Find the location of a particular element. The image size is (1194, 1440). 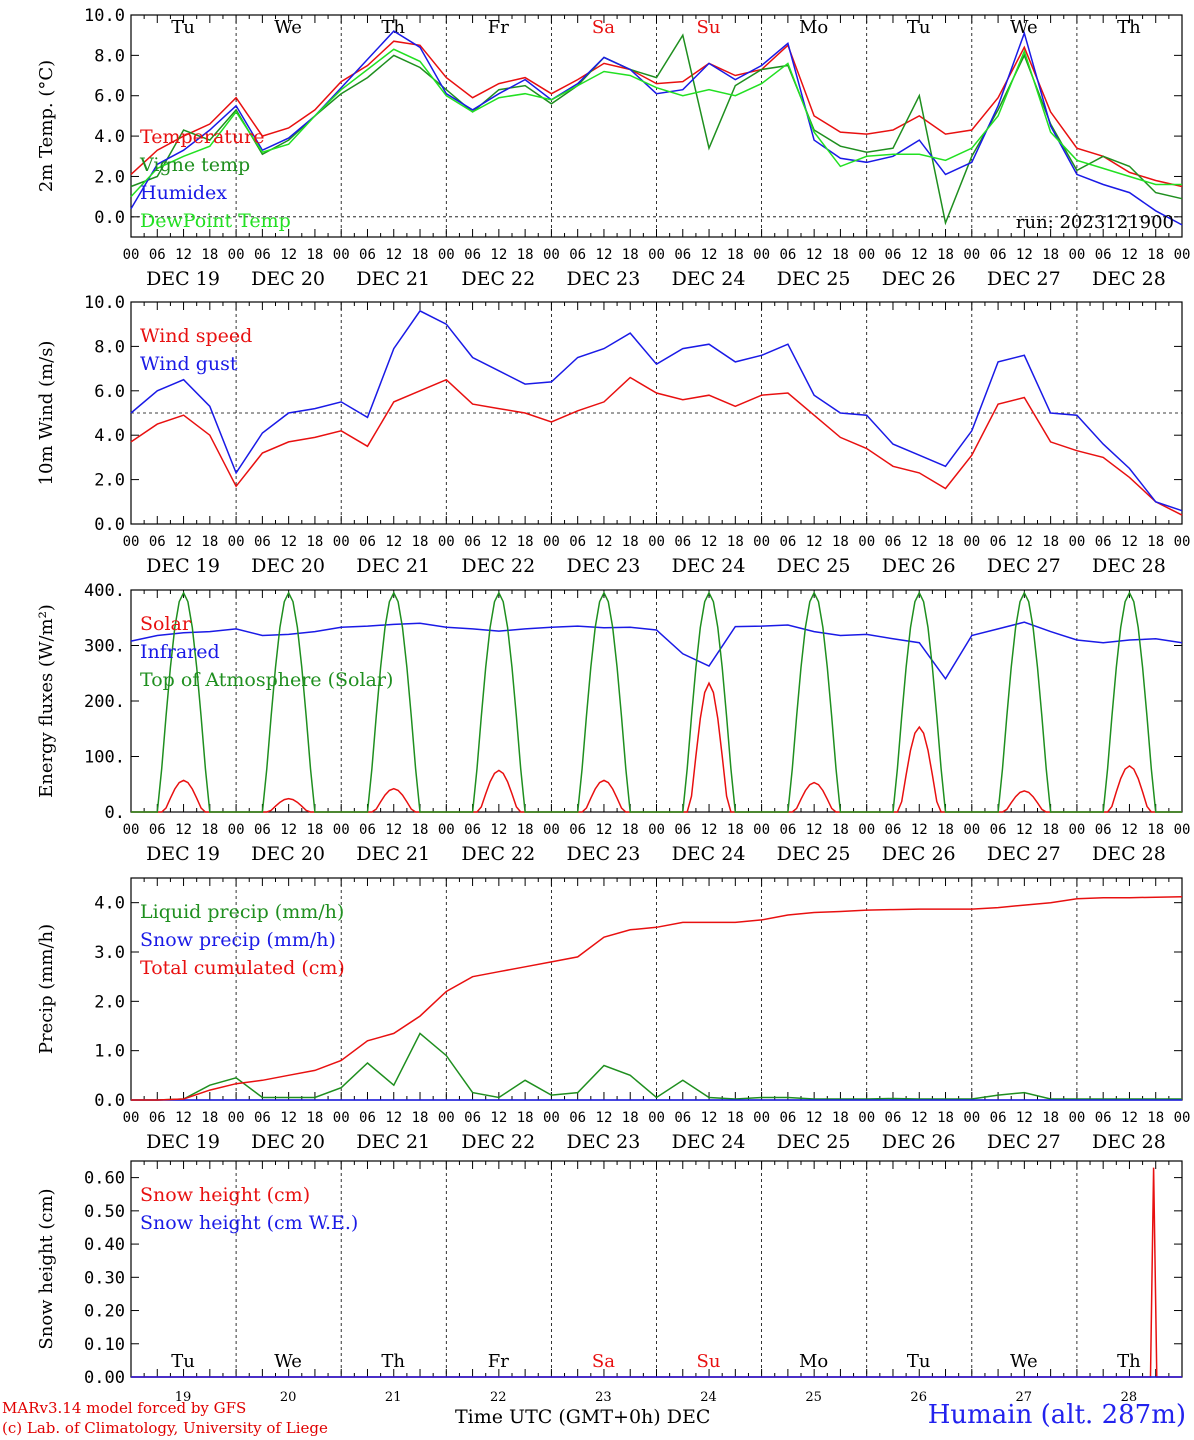

x-day-number: 20 is located at coordinates (288, 1397).